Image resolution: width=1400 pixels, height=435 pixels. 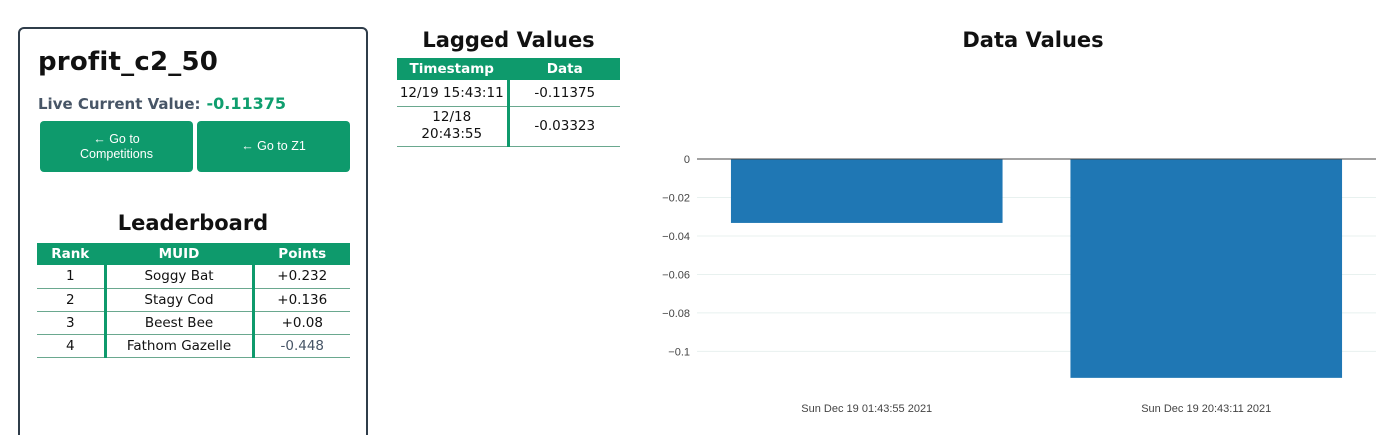 I want to click on muid-cell: Soggy Bat, so click(x=180, y=277).